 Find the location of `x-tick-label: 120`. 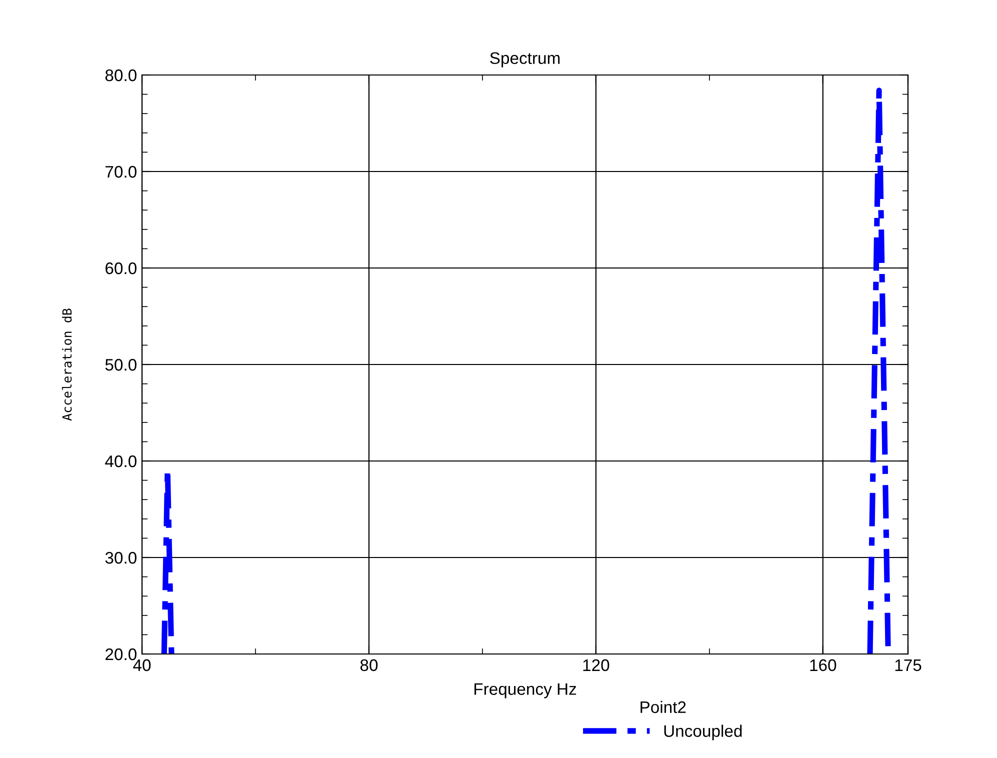

x-tick-label: 120 is located at coordinates (596, 665).